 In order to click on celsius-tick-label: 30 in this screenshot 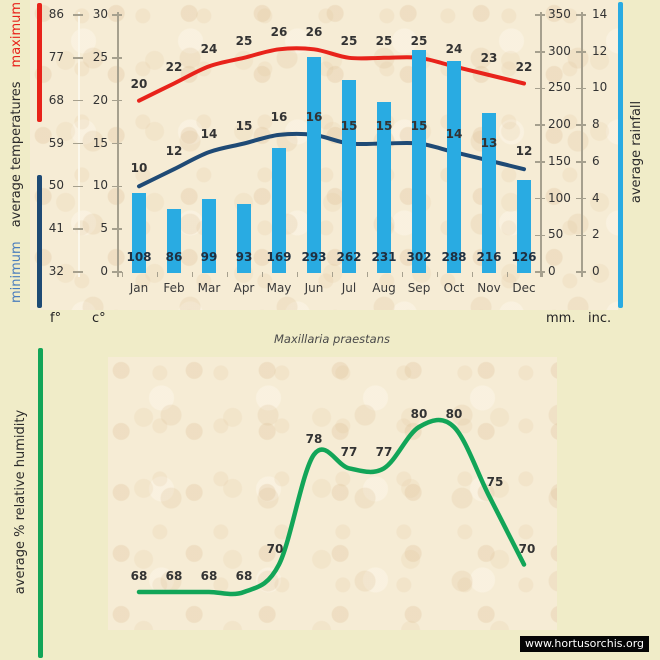, I will do `click(100, 14)`.